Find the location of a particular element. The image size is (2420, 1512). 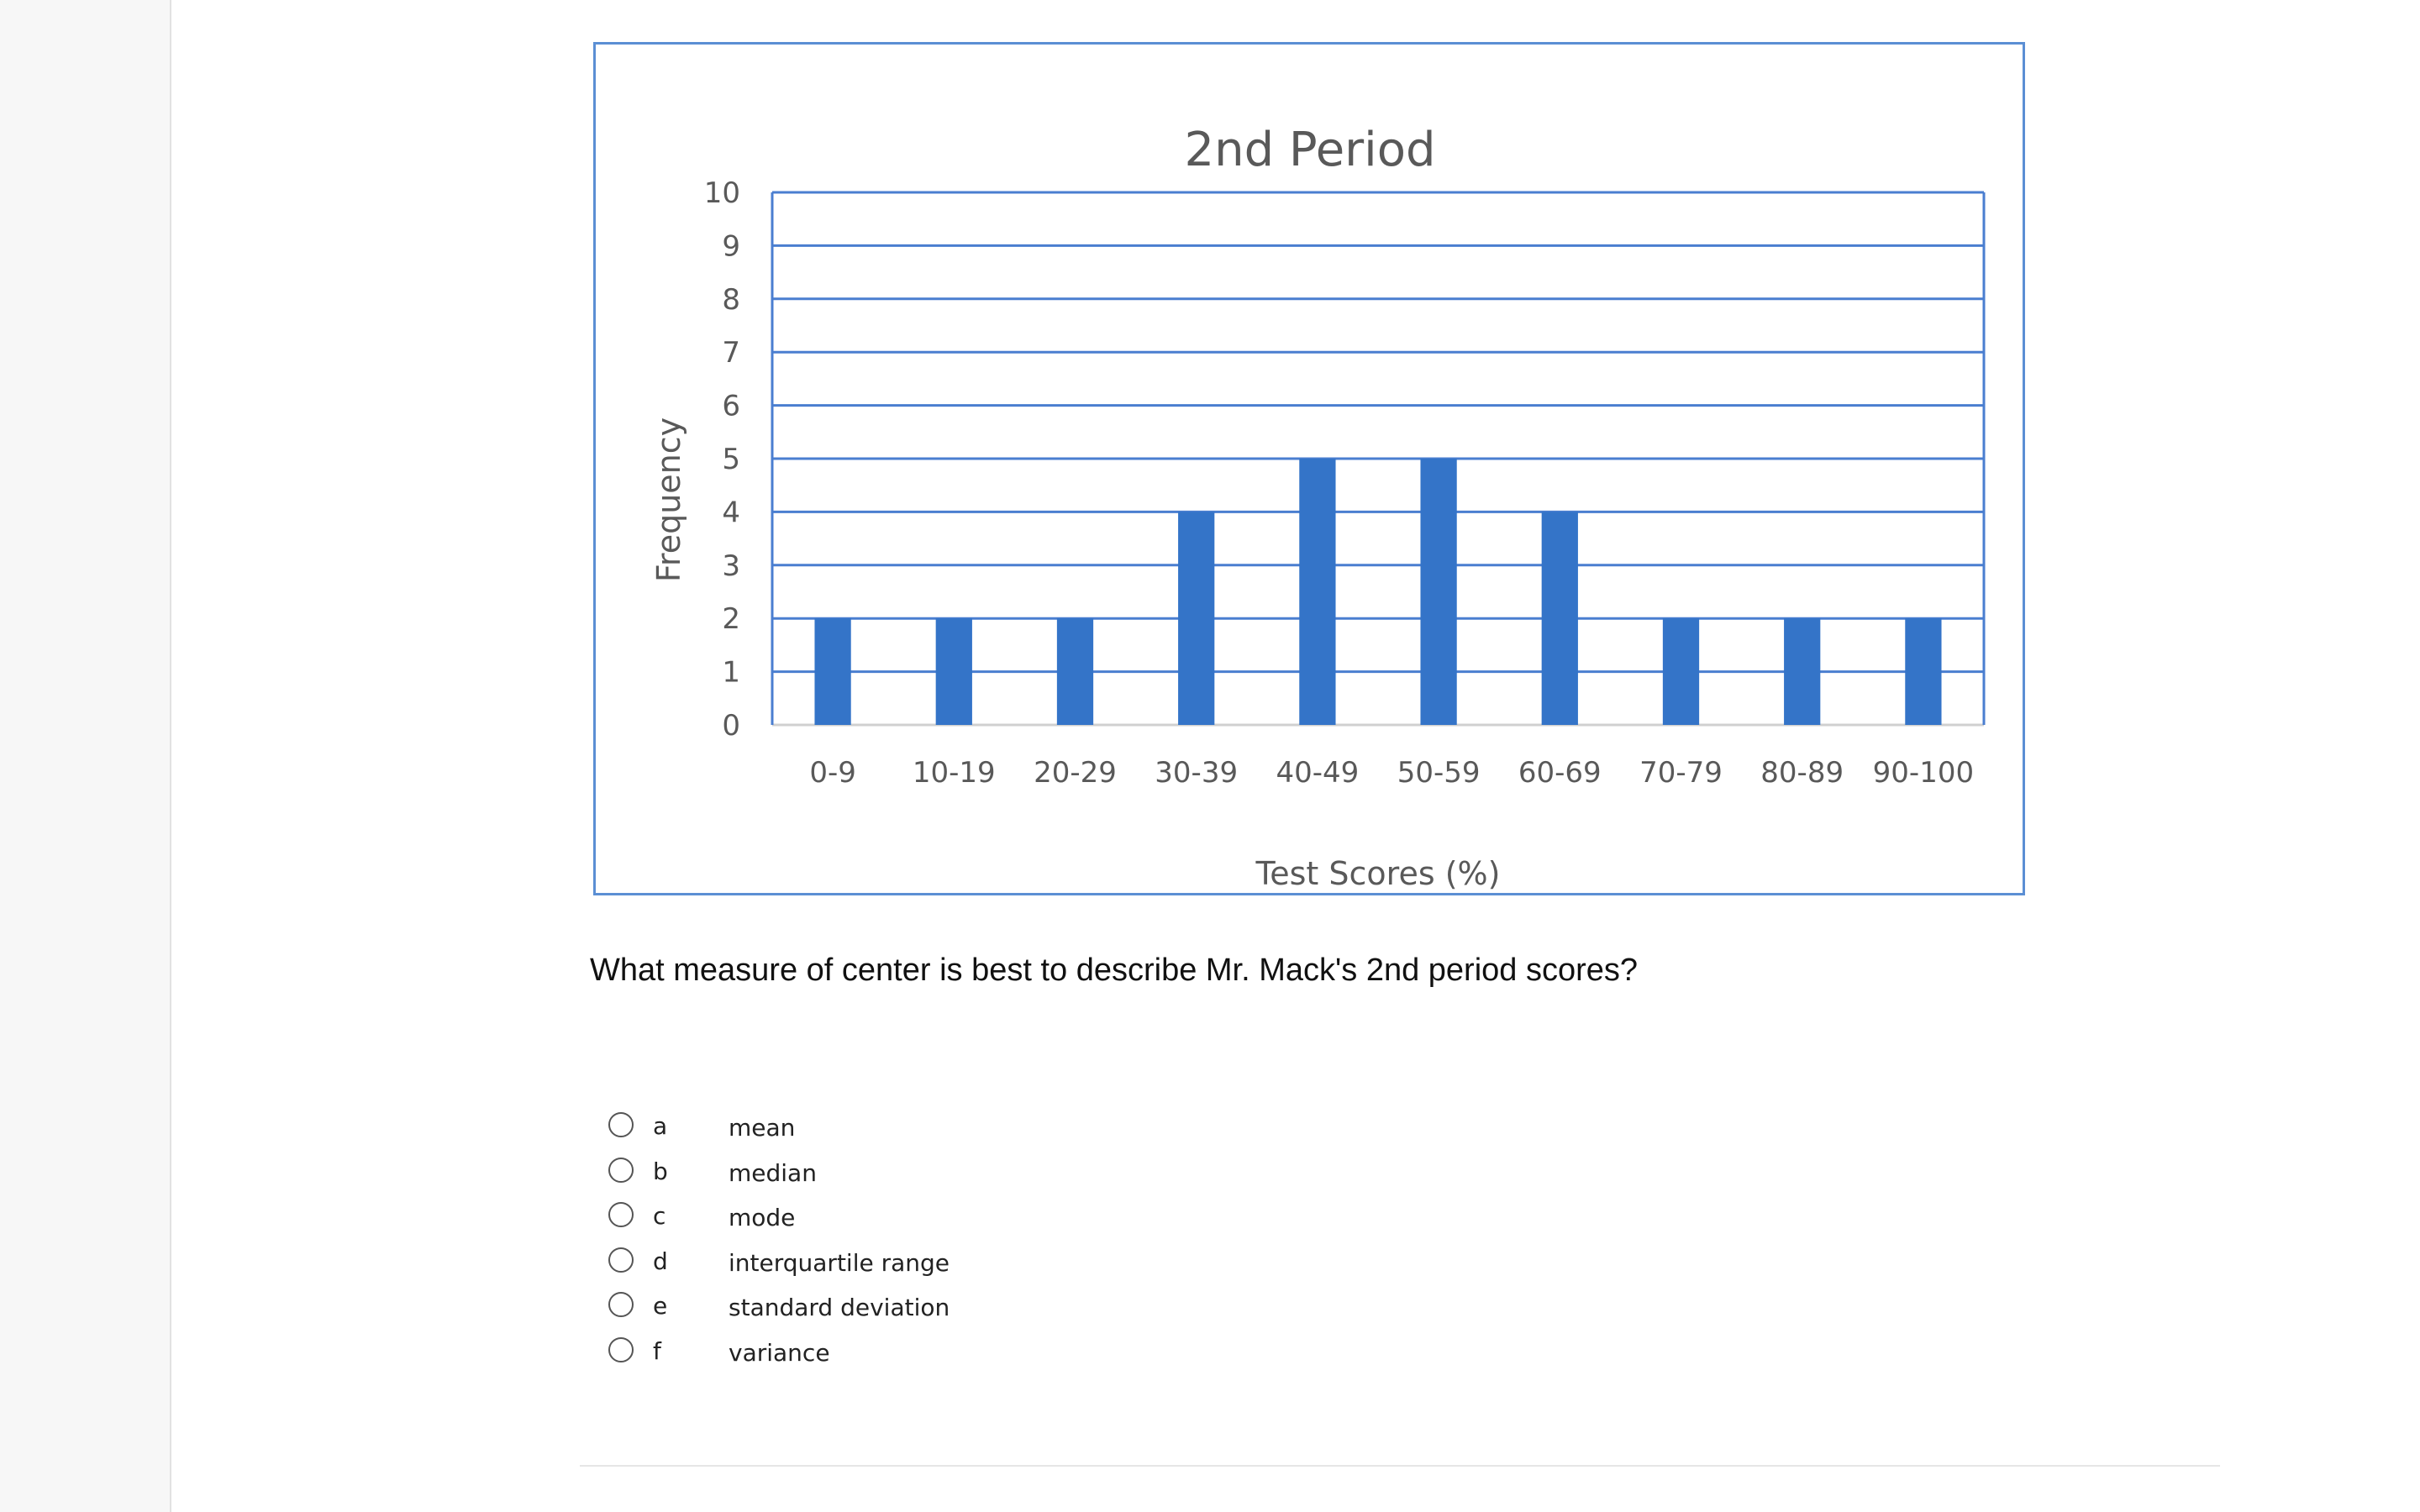

y-tick-label: 4 is located at coordinates (731, 512).